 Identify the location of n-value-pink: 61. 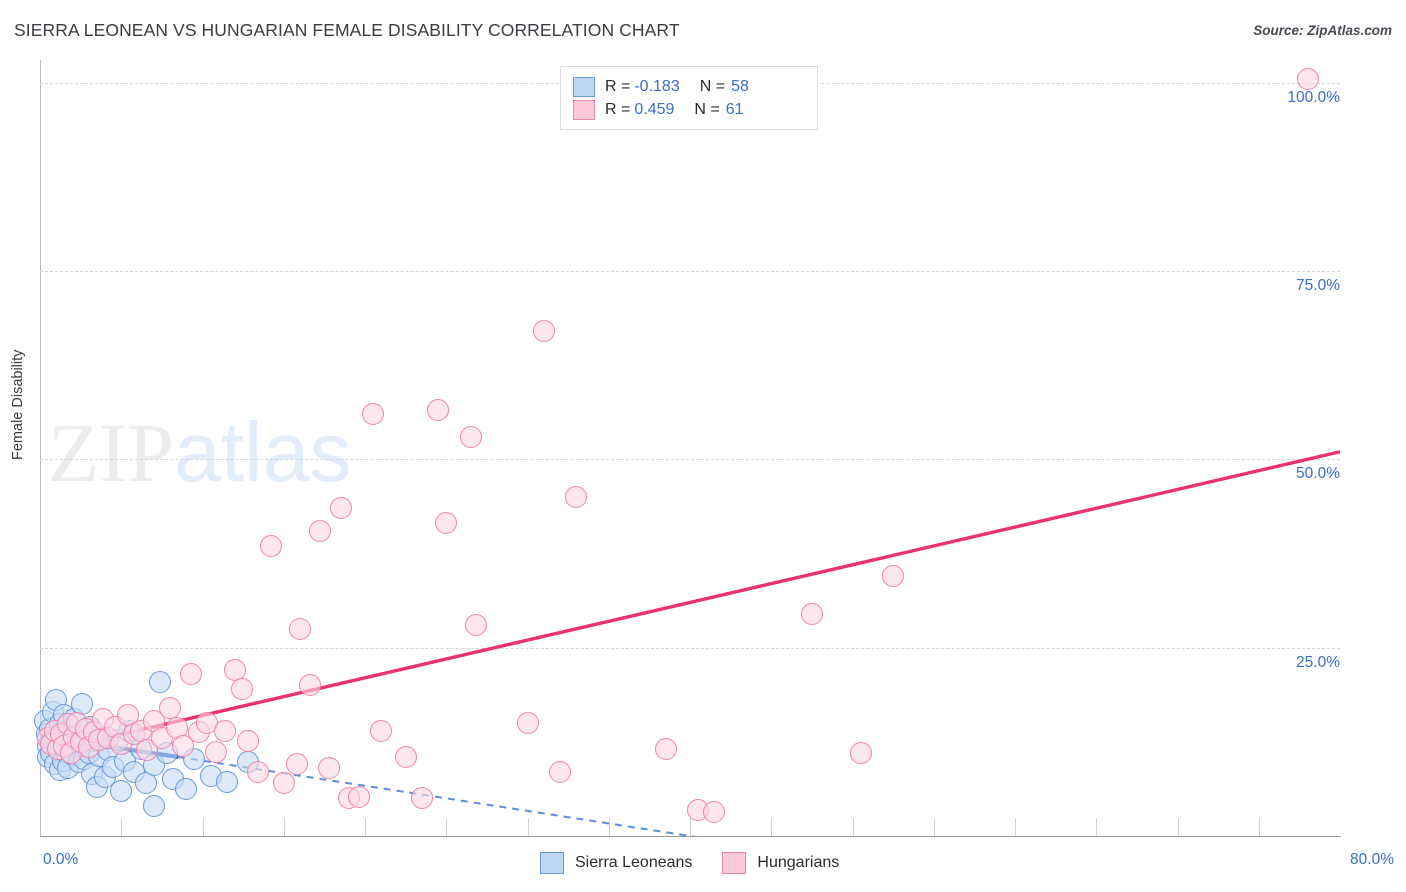
(734, 109).